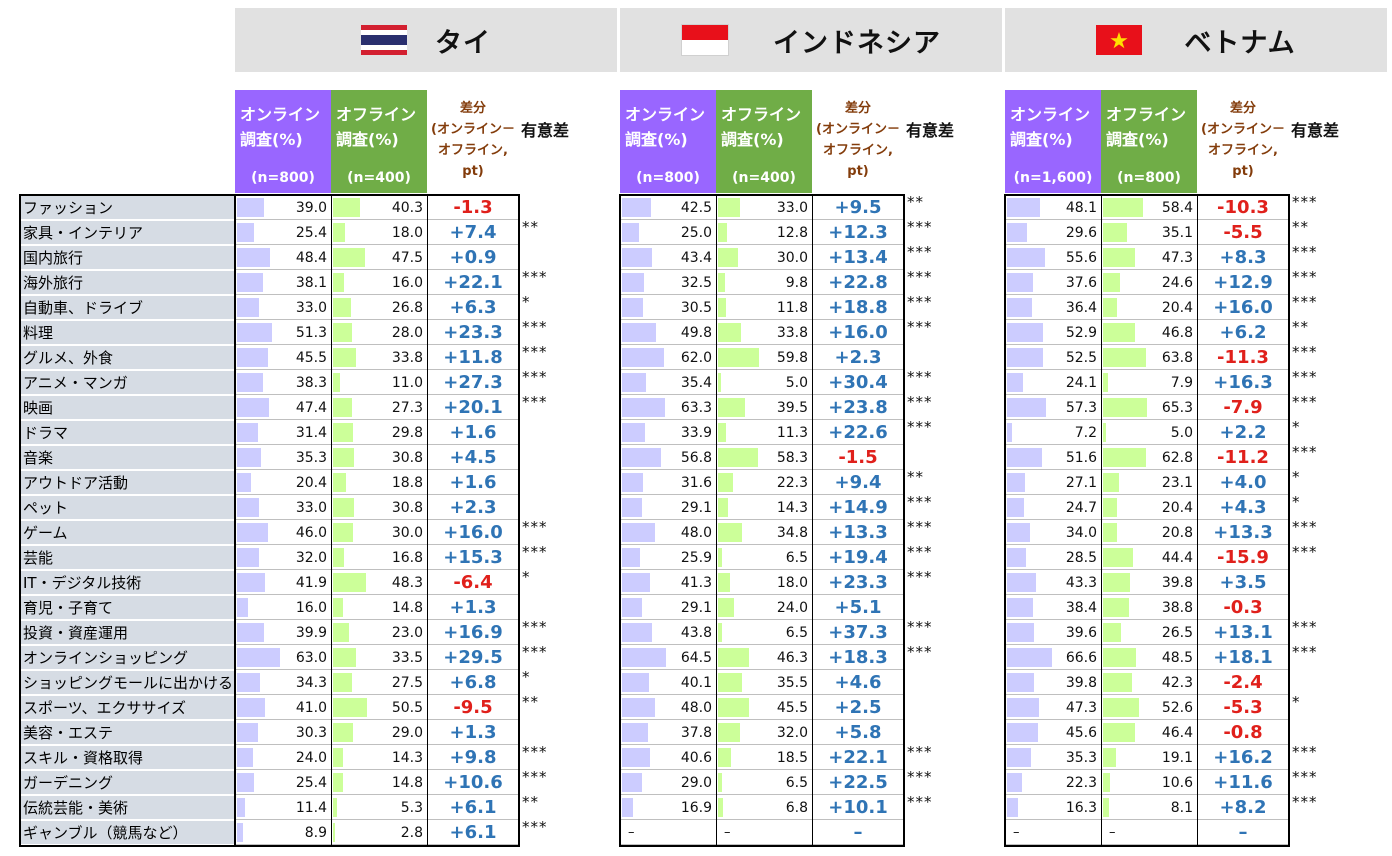 This screenshot has height=856, width=1392. What do you see at coordinates (407, 658) in the screenshot?
I see `thailand-offline-value: 33.5` at bounding box center [407, 658].